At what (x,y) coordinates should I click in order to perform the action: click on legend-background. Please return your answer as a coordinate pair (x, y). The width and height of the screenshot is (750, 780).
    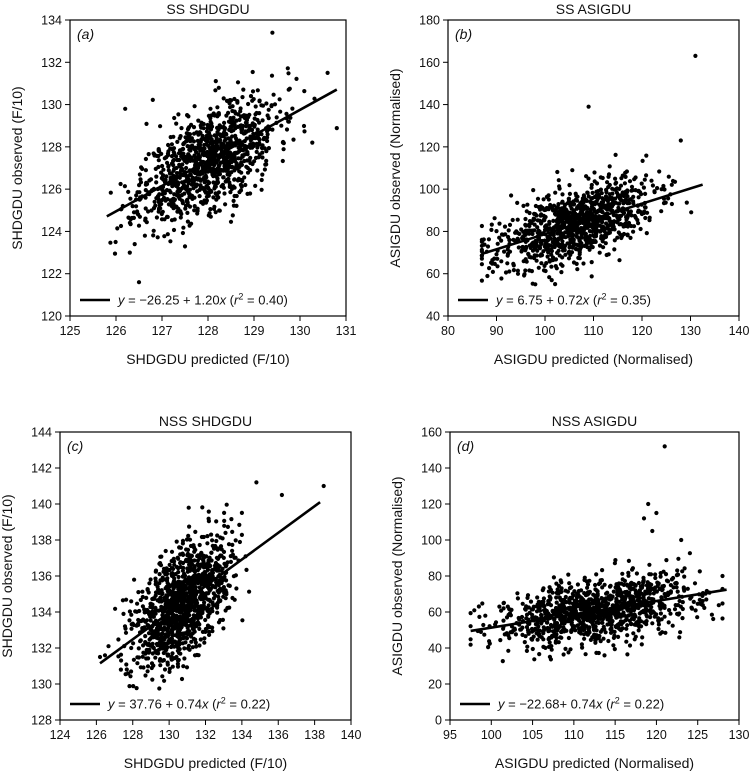
    Looking at the image, I should click on (578, 701).